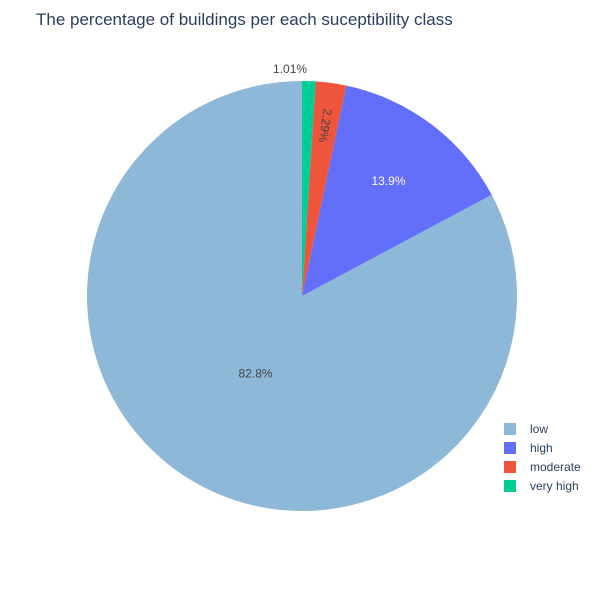 This screenshot has width=610, height=603. I want to click on legend-item-low: low, so click(542, 428).